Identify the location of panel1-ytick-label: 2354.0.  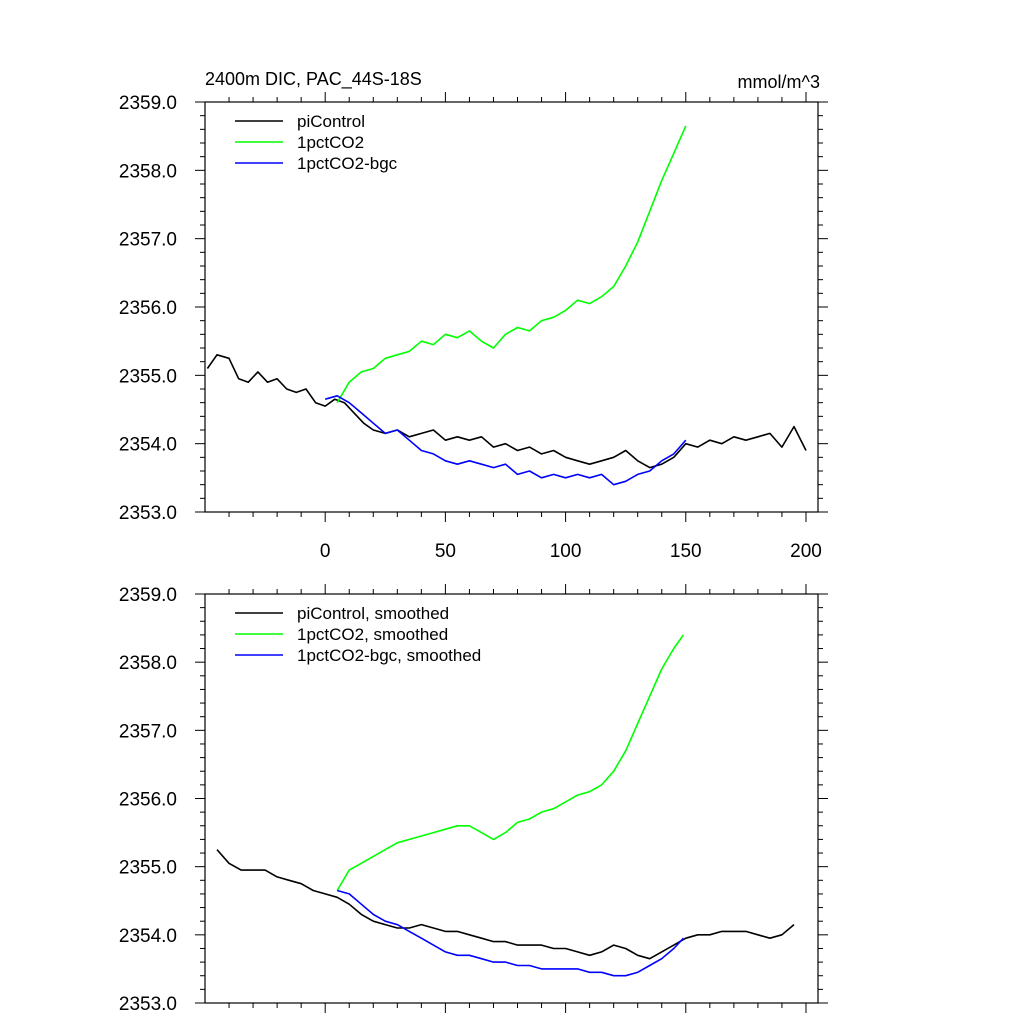
(148, 936).